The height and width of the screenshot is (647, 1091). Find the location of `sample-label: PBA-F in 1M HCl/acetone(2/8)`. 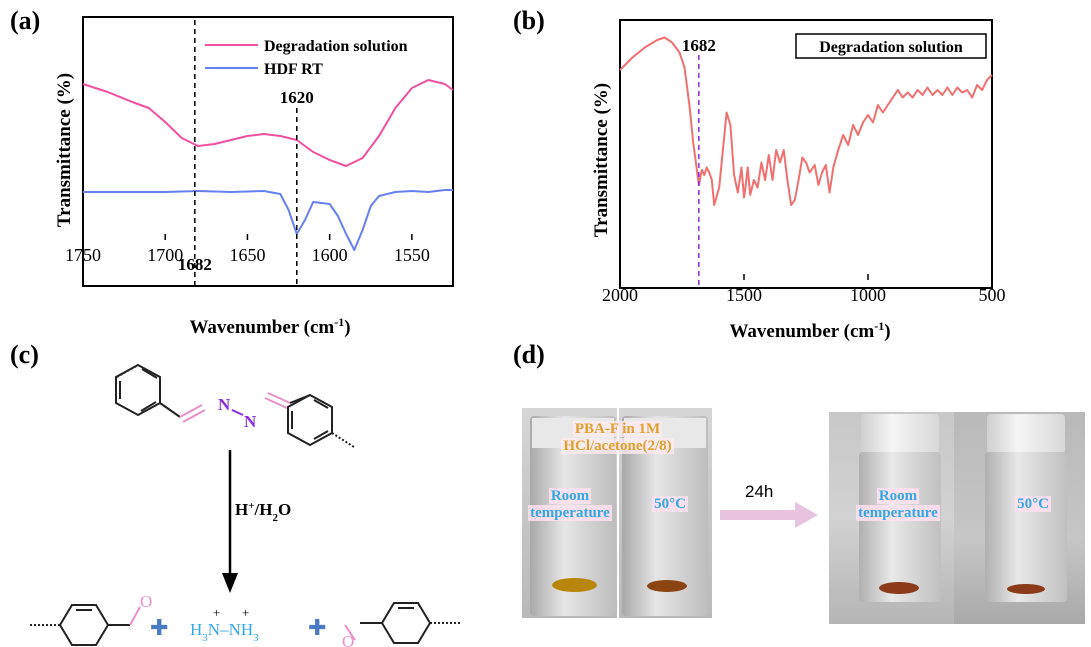

sample-label: PBA-F in 1M HCl/acetone(2/8) is located at coordinates (617, 438).